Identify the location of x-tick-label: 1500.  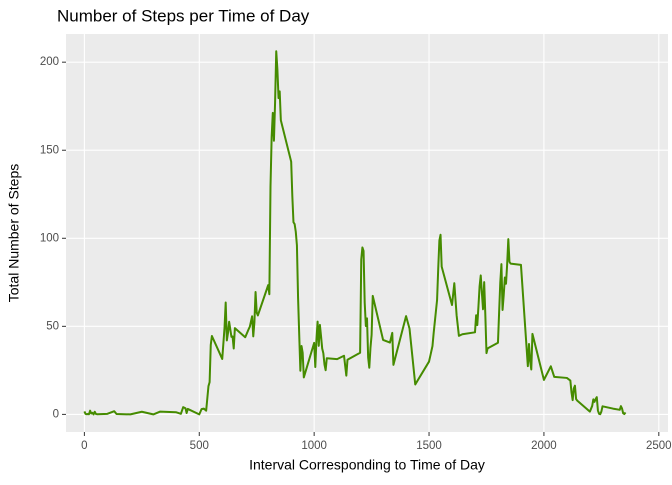
(429, 446).